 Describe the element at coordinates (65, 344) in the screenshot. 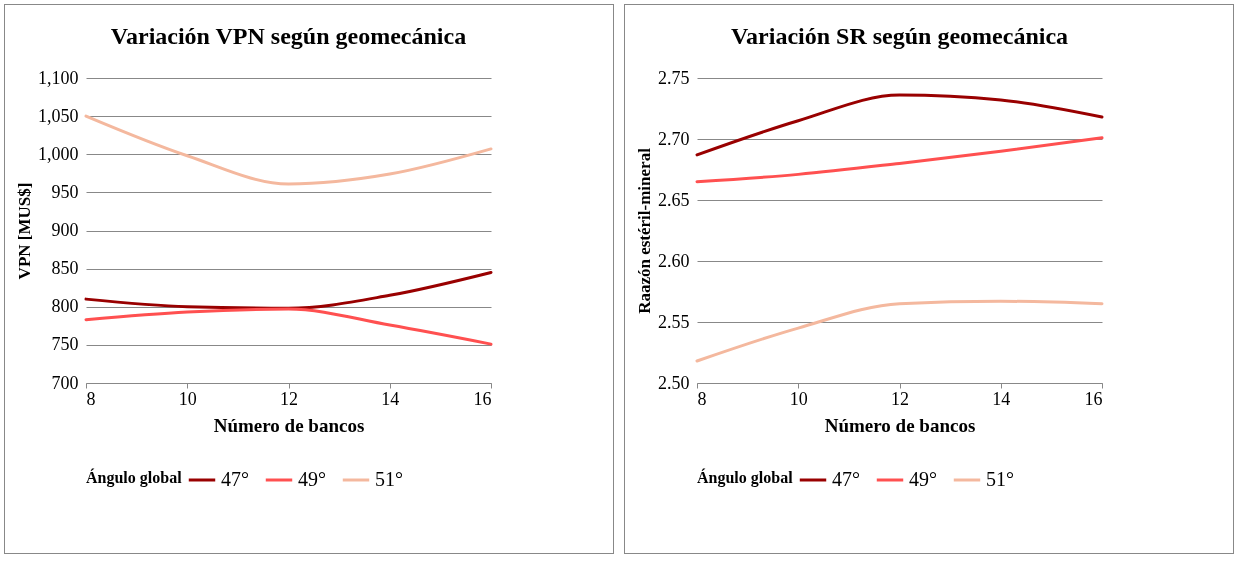

I see `y-tick-label: 750` at that location.